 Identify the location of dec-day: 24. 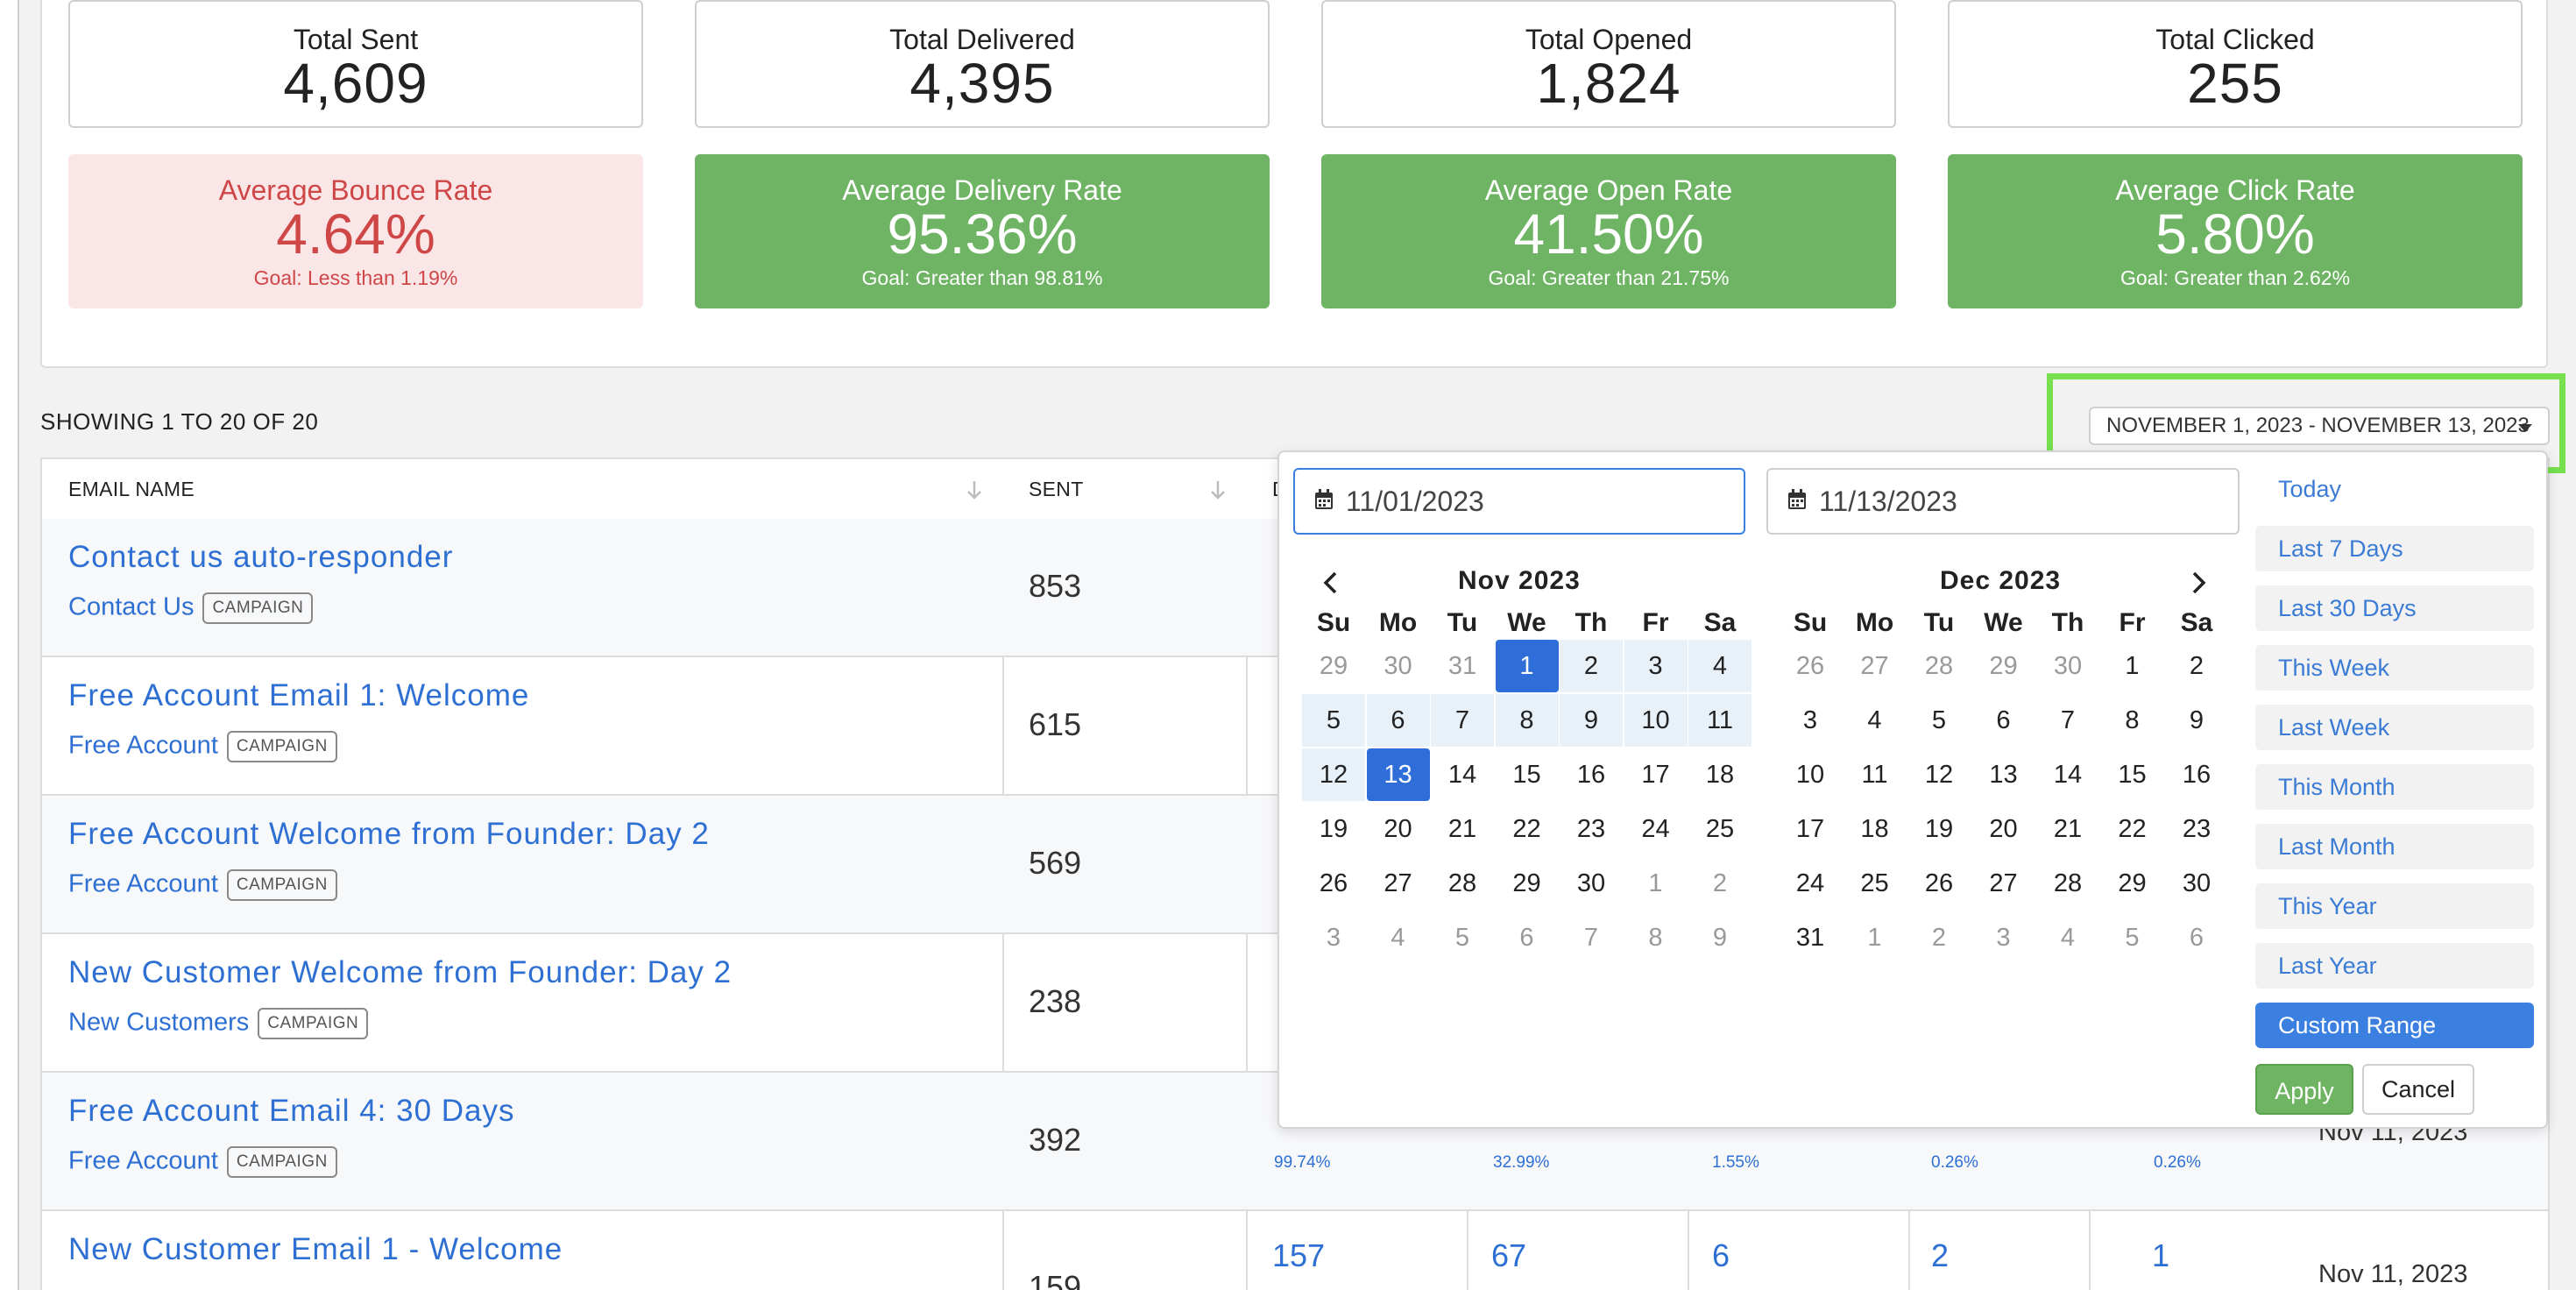
(1810, 883).